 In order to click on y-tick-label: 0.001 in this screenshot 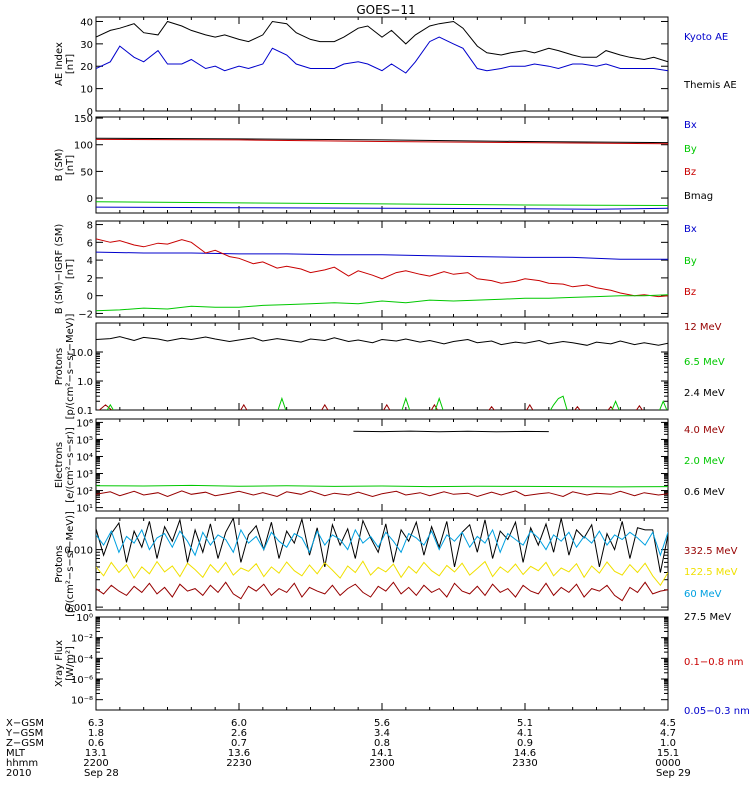, I will do `click(78, 608)`.